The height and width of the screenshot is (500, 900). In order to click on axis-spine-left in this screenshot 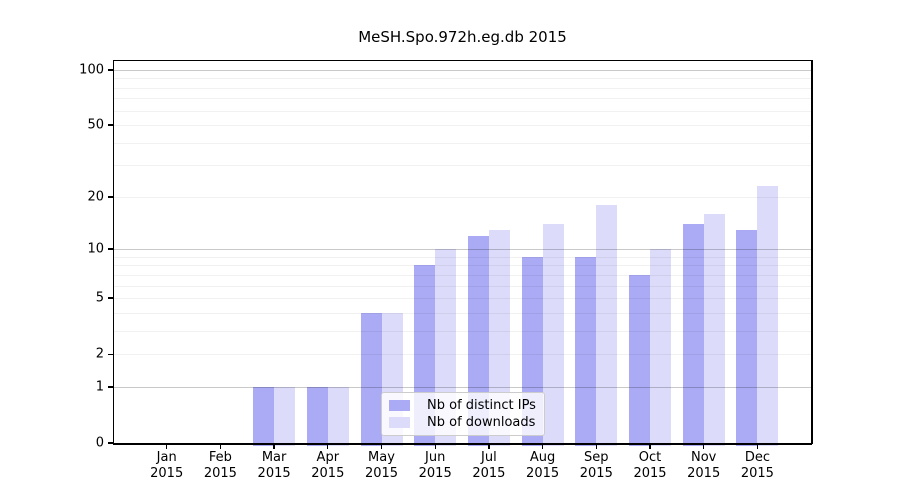, I will do `click(113, 252)`.